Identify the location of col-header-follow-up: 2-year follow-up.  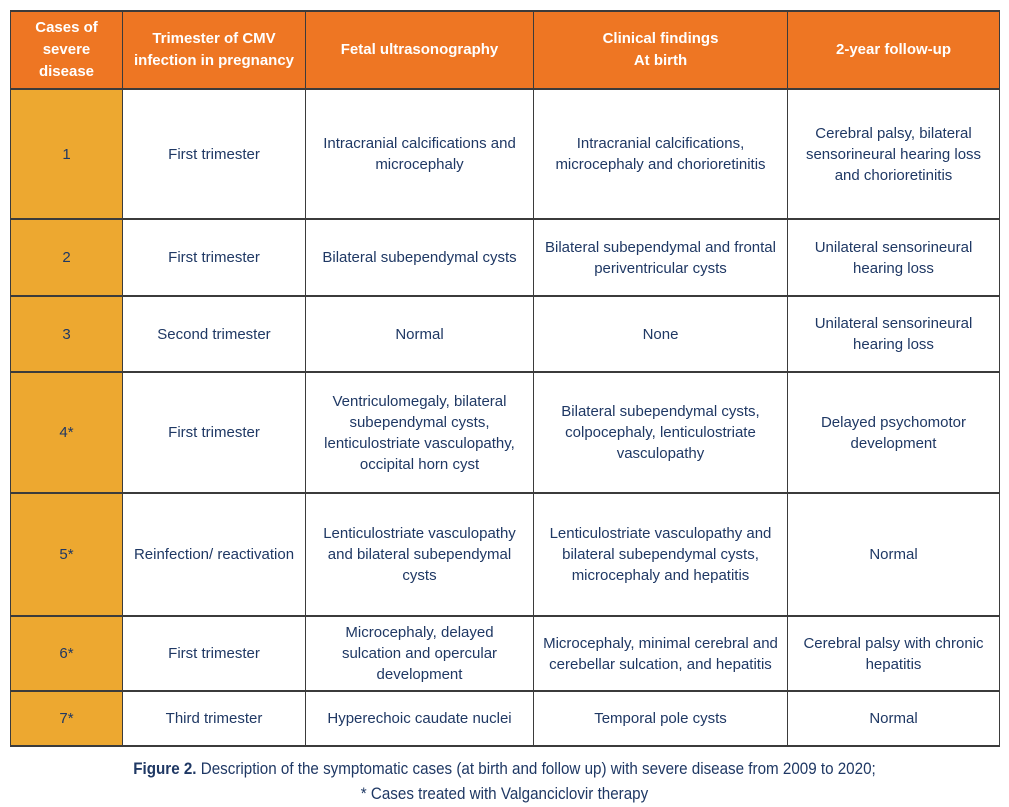
(893, 50).